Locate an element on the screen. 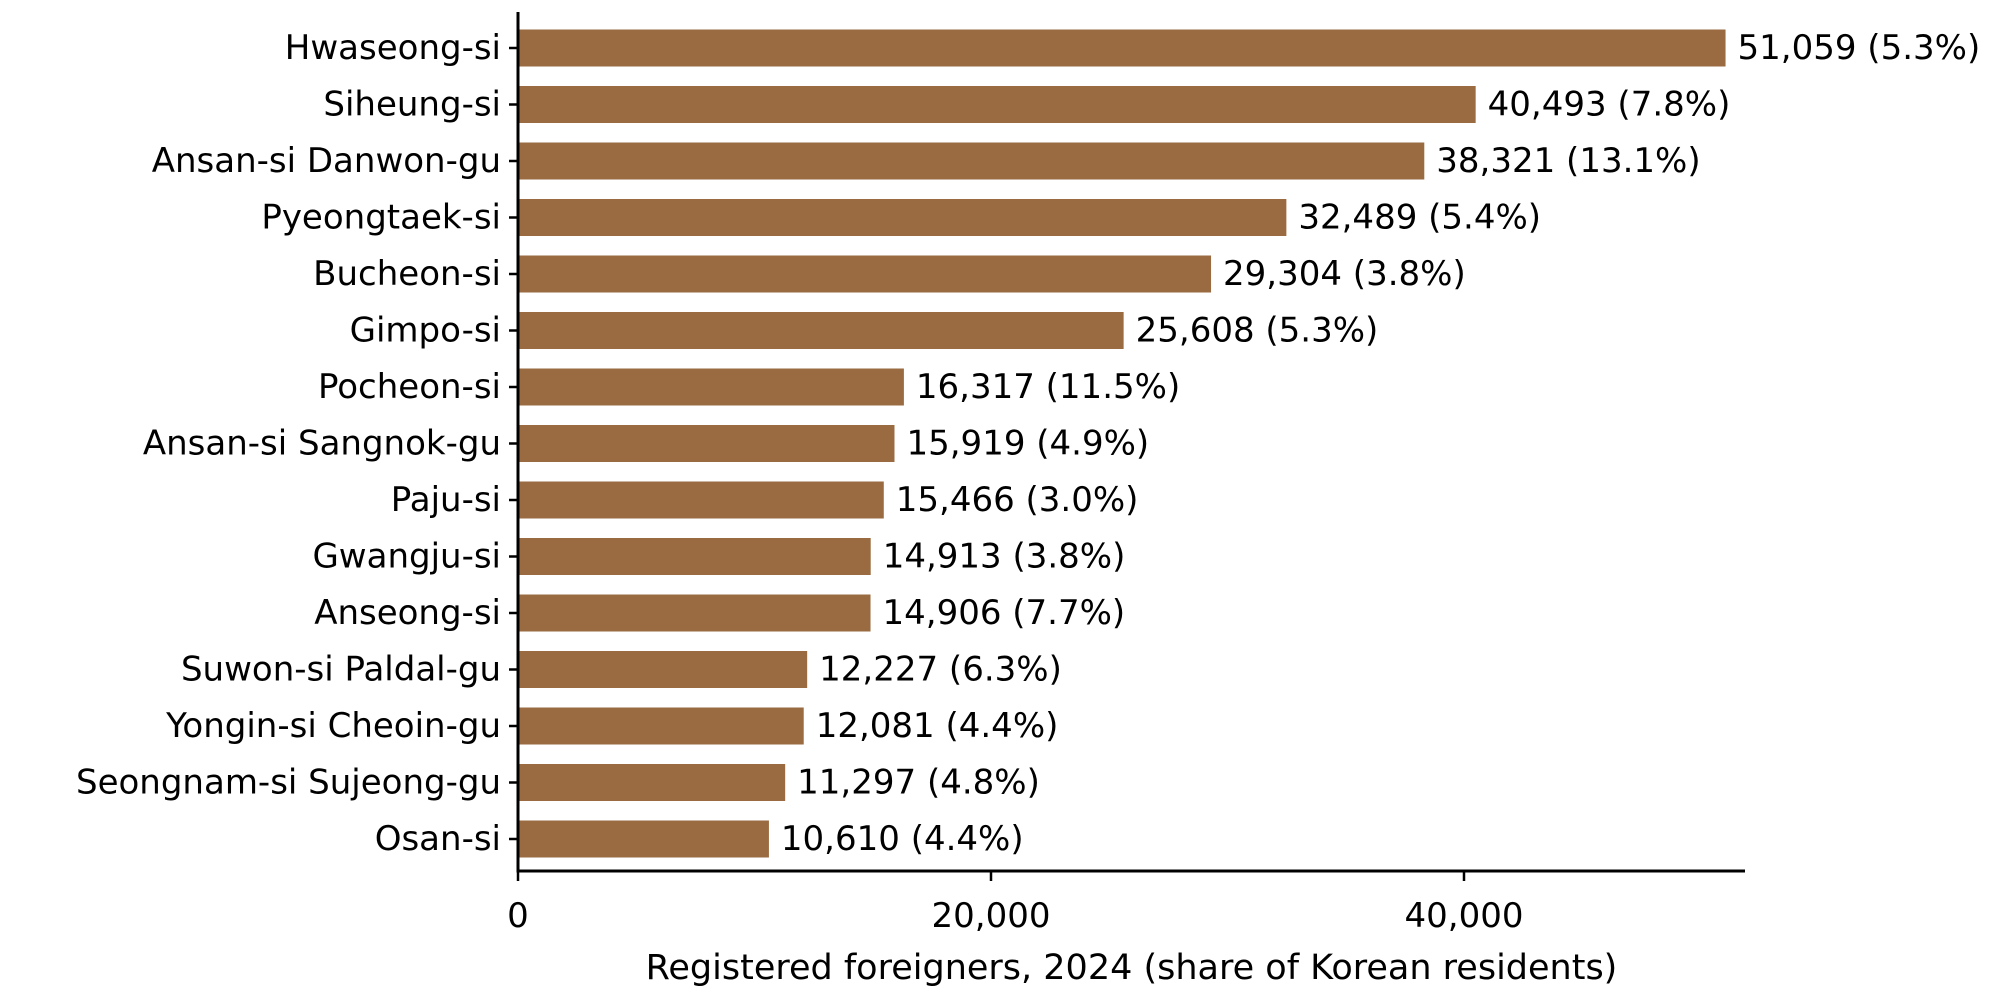 The image size is (2007, 1004). category-label: Gimpo-si is located at coordinates (425, 331).